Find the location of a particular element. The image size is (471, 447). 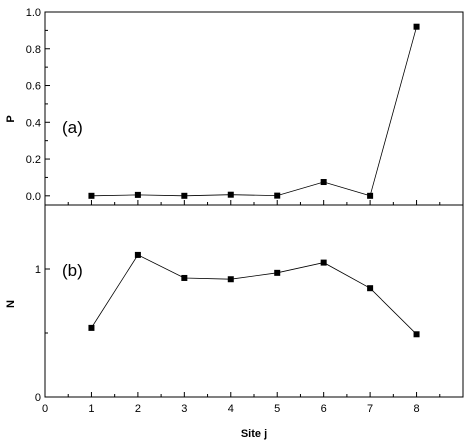

x-axis-title: Site j is located at coordinates (254, 434).